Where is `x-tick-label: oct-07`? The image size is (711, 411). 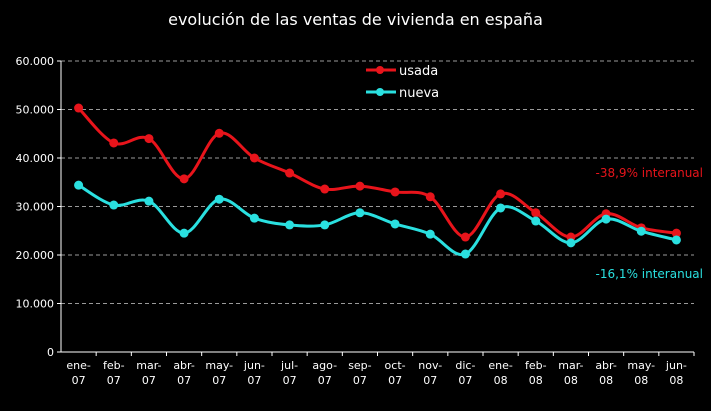
x-tick-label: oct-07 is located at coordinates (395, 373).